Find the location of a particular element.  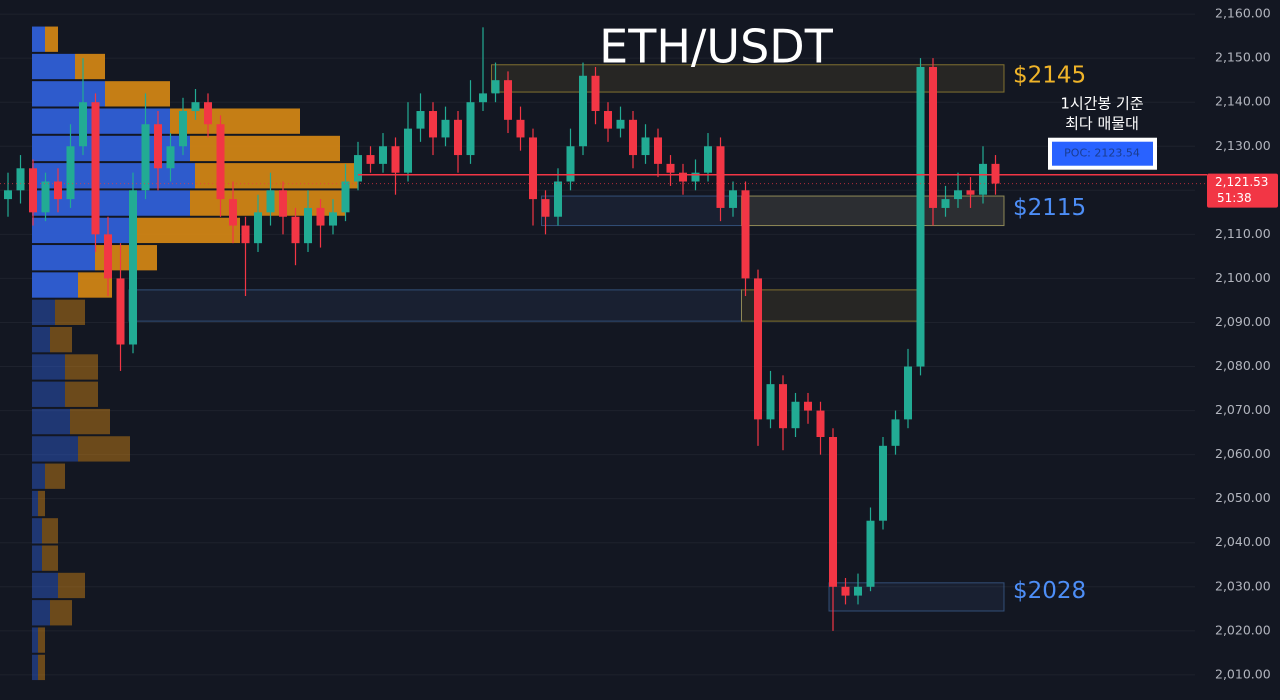

y-tick-label: 2,090.00 is located at coordinates (1243, 321).